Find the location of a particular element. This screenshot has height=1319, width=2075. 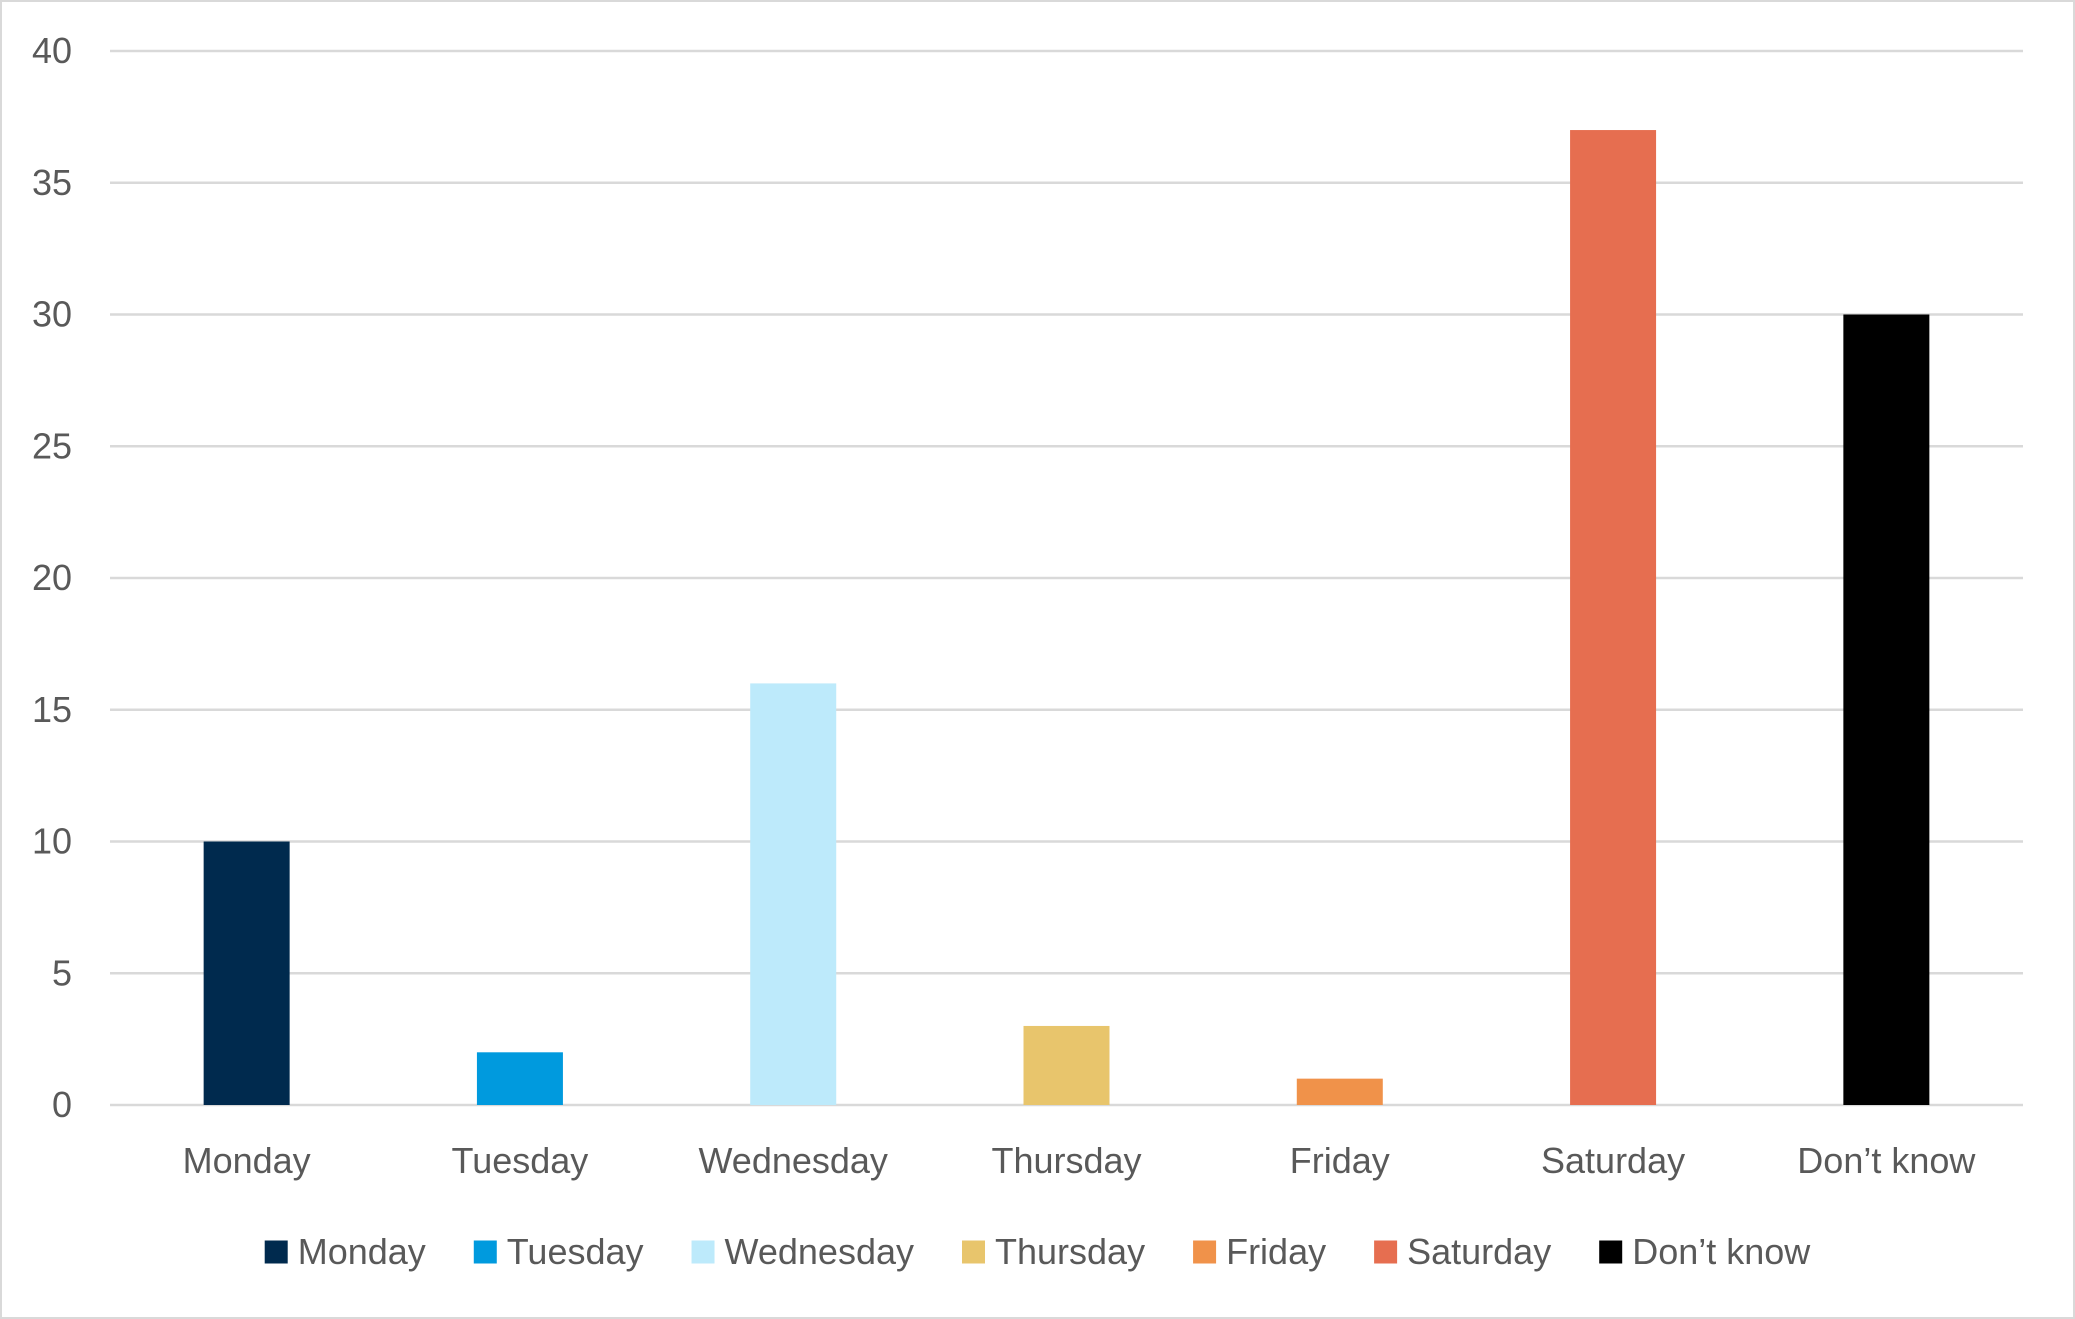

legend-item: Wednesday is located at coordinates (802, 1251).